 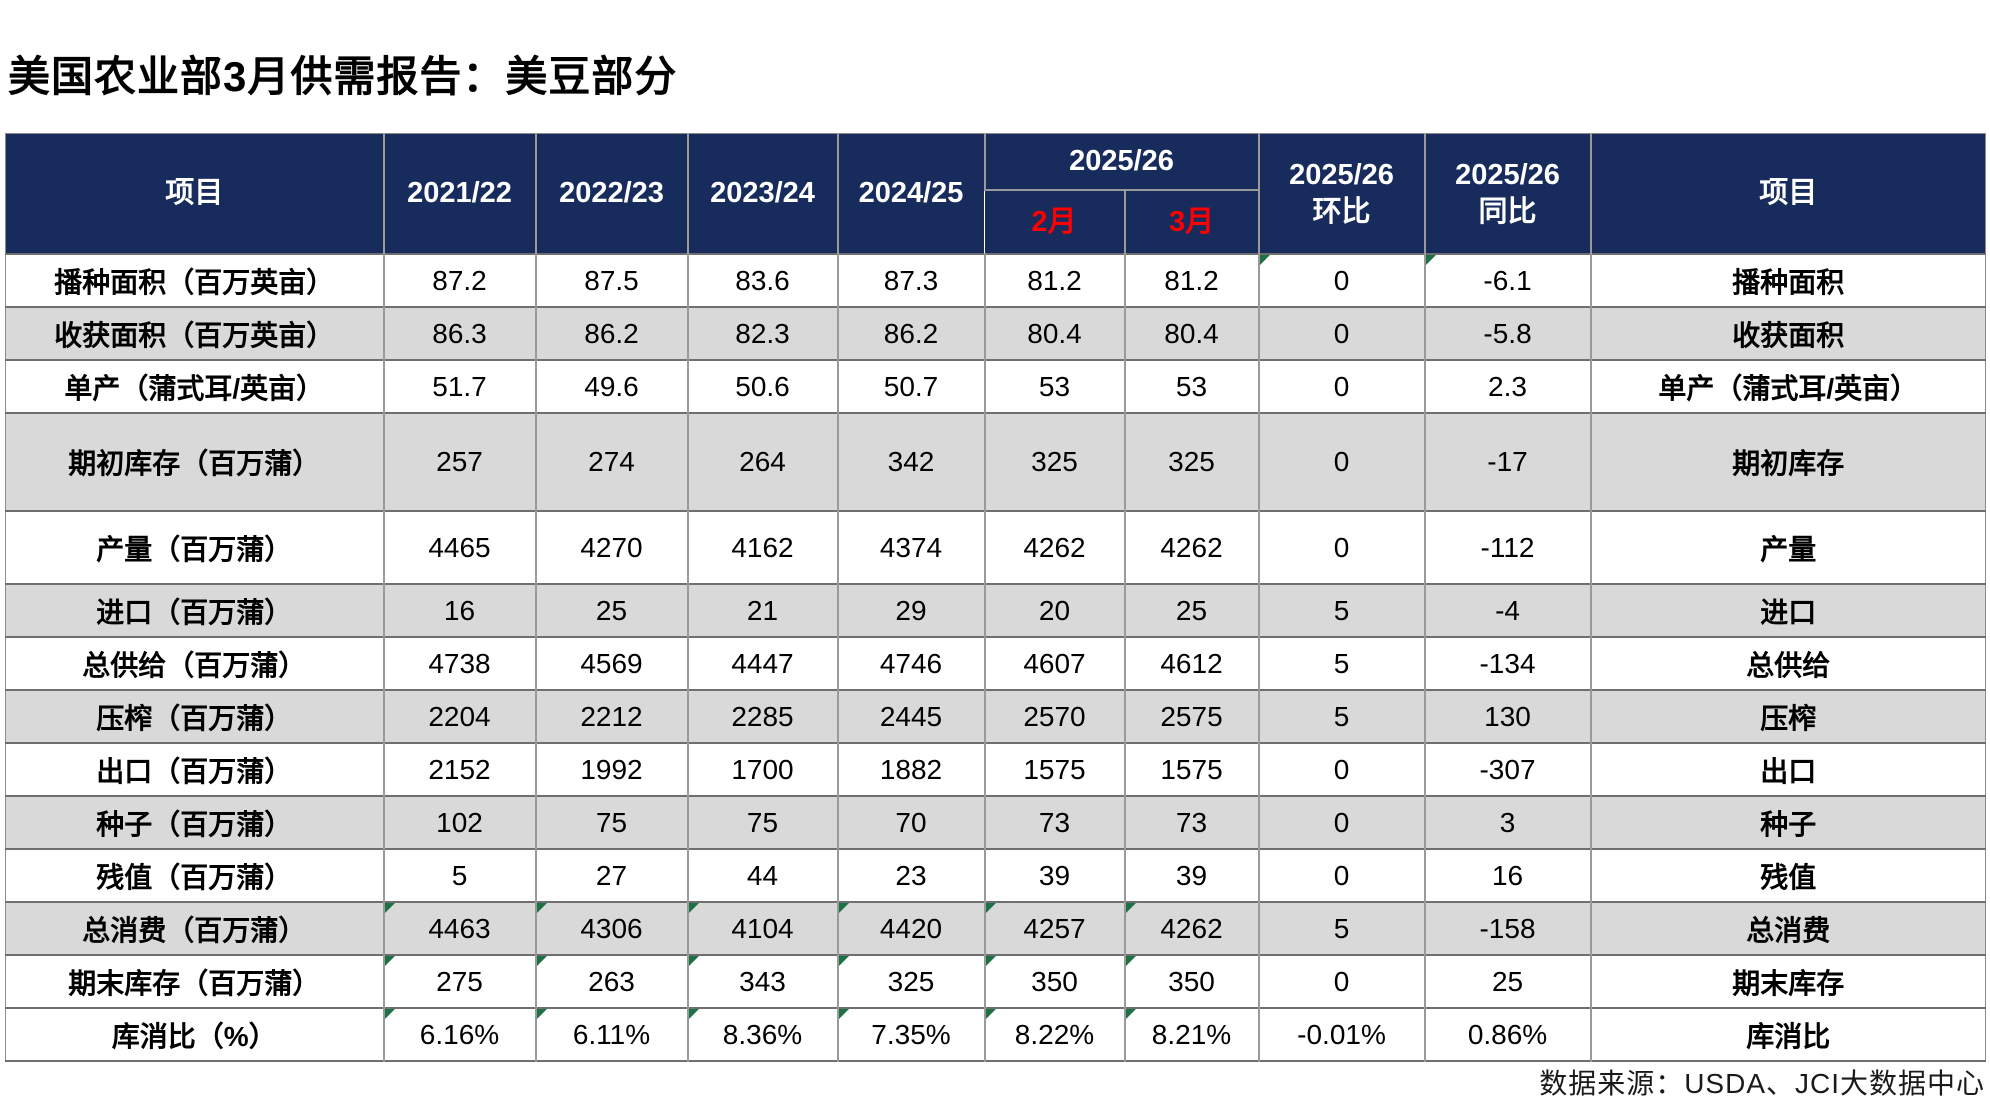 I want to click on data-cell: 39, so click(x=1054, y=875).